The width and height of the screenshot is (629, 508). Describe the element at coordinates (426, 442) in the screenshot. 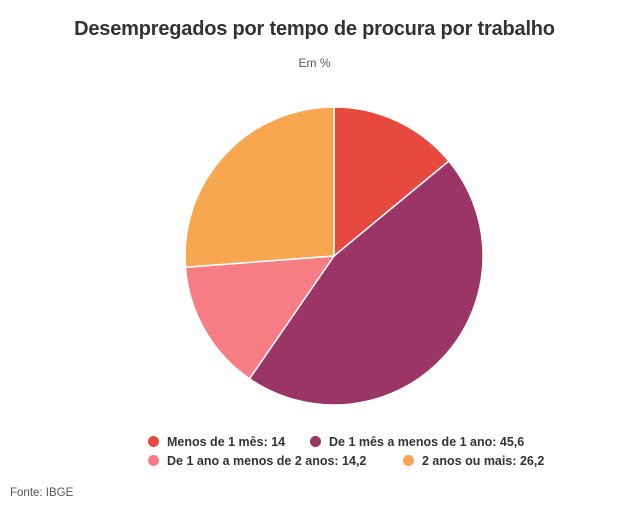

I see `legend-label-1-mes-1-ano: De 1 mês a menos de 1 ano: 45,6` at that location.